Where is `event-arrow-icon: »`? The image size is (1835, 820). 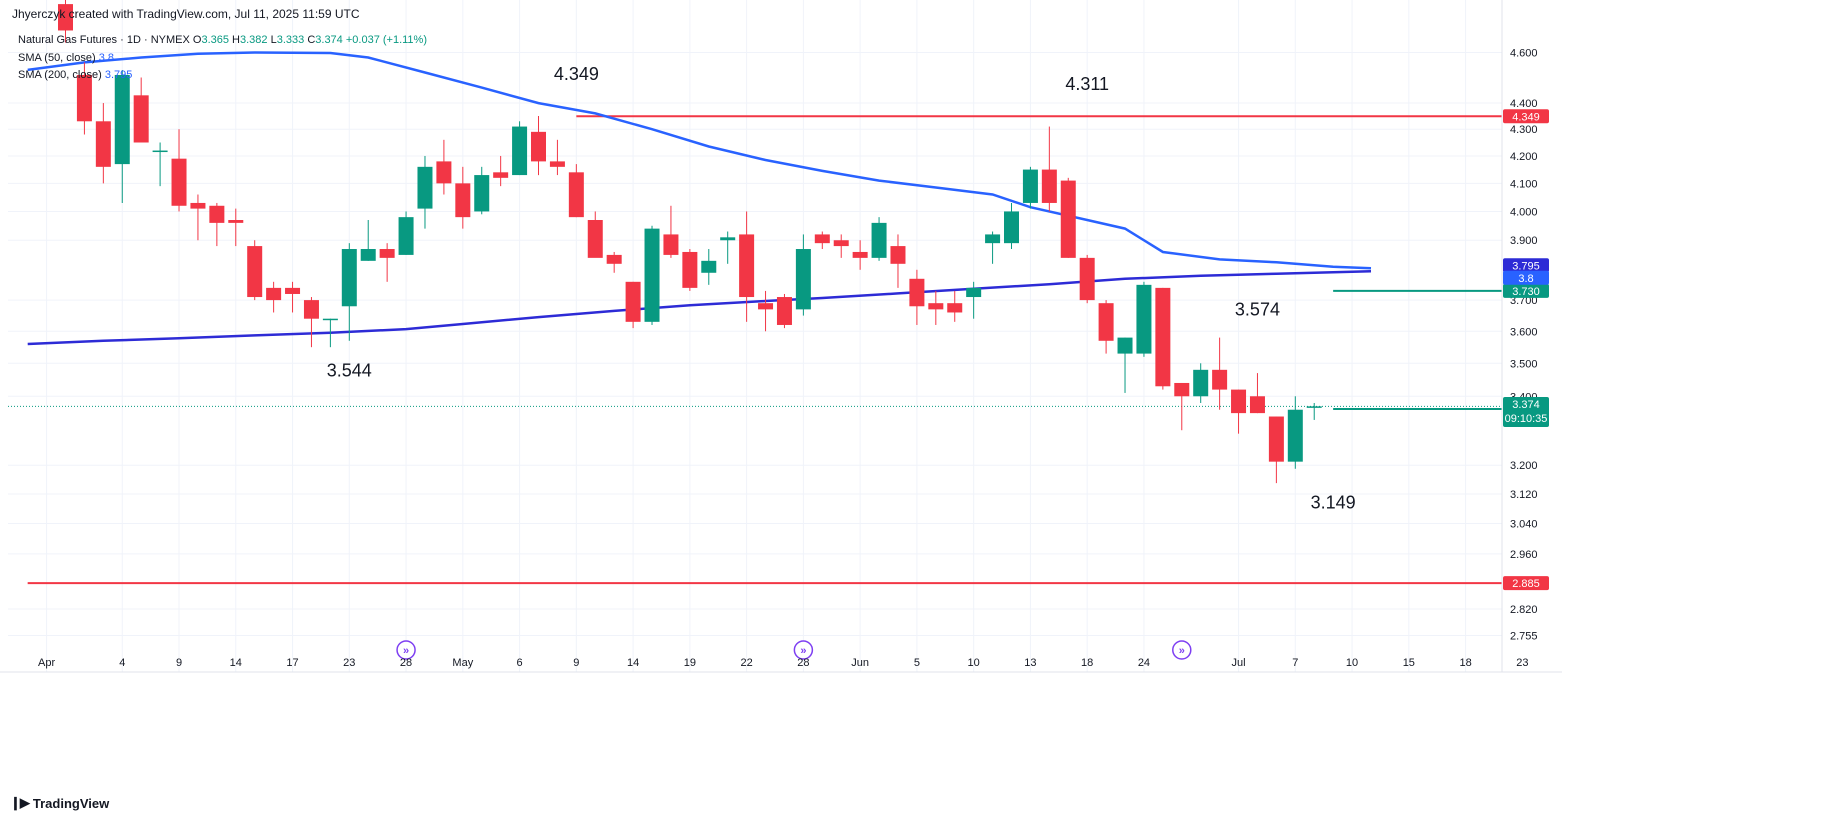
event-arrow-icon: » is located at coordinates (406, 651).